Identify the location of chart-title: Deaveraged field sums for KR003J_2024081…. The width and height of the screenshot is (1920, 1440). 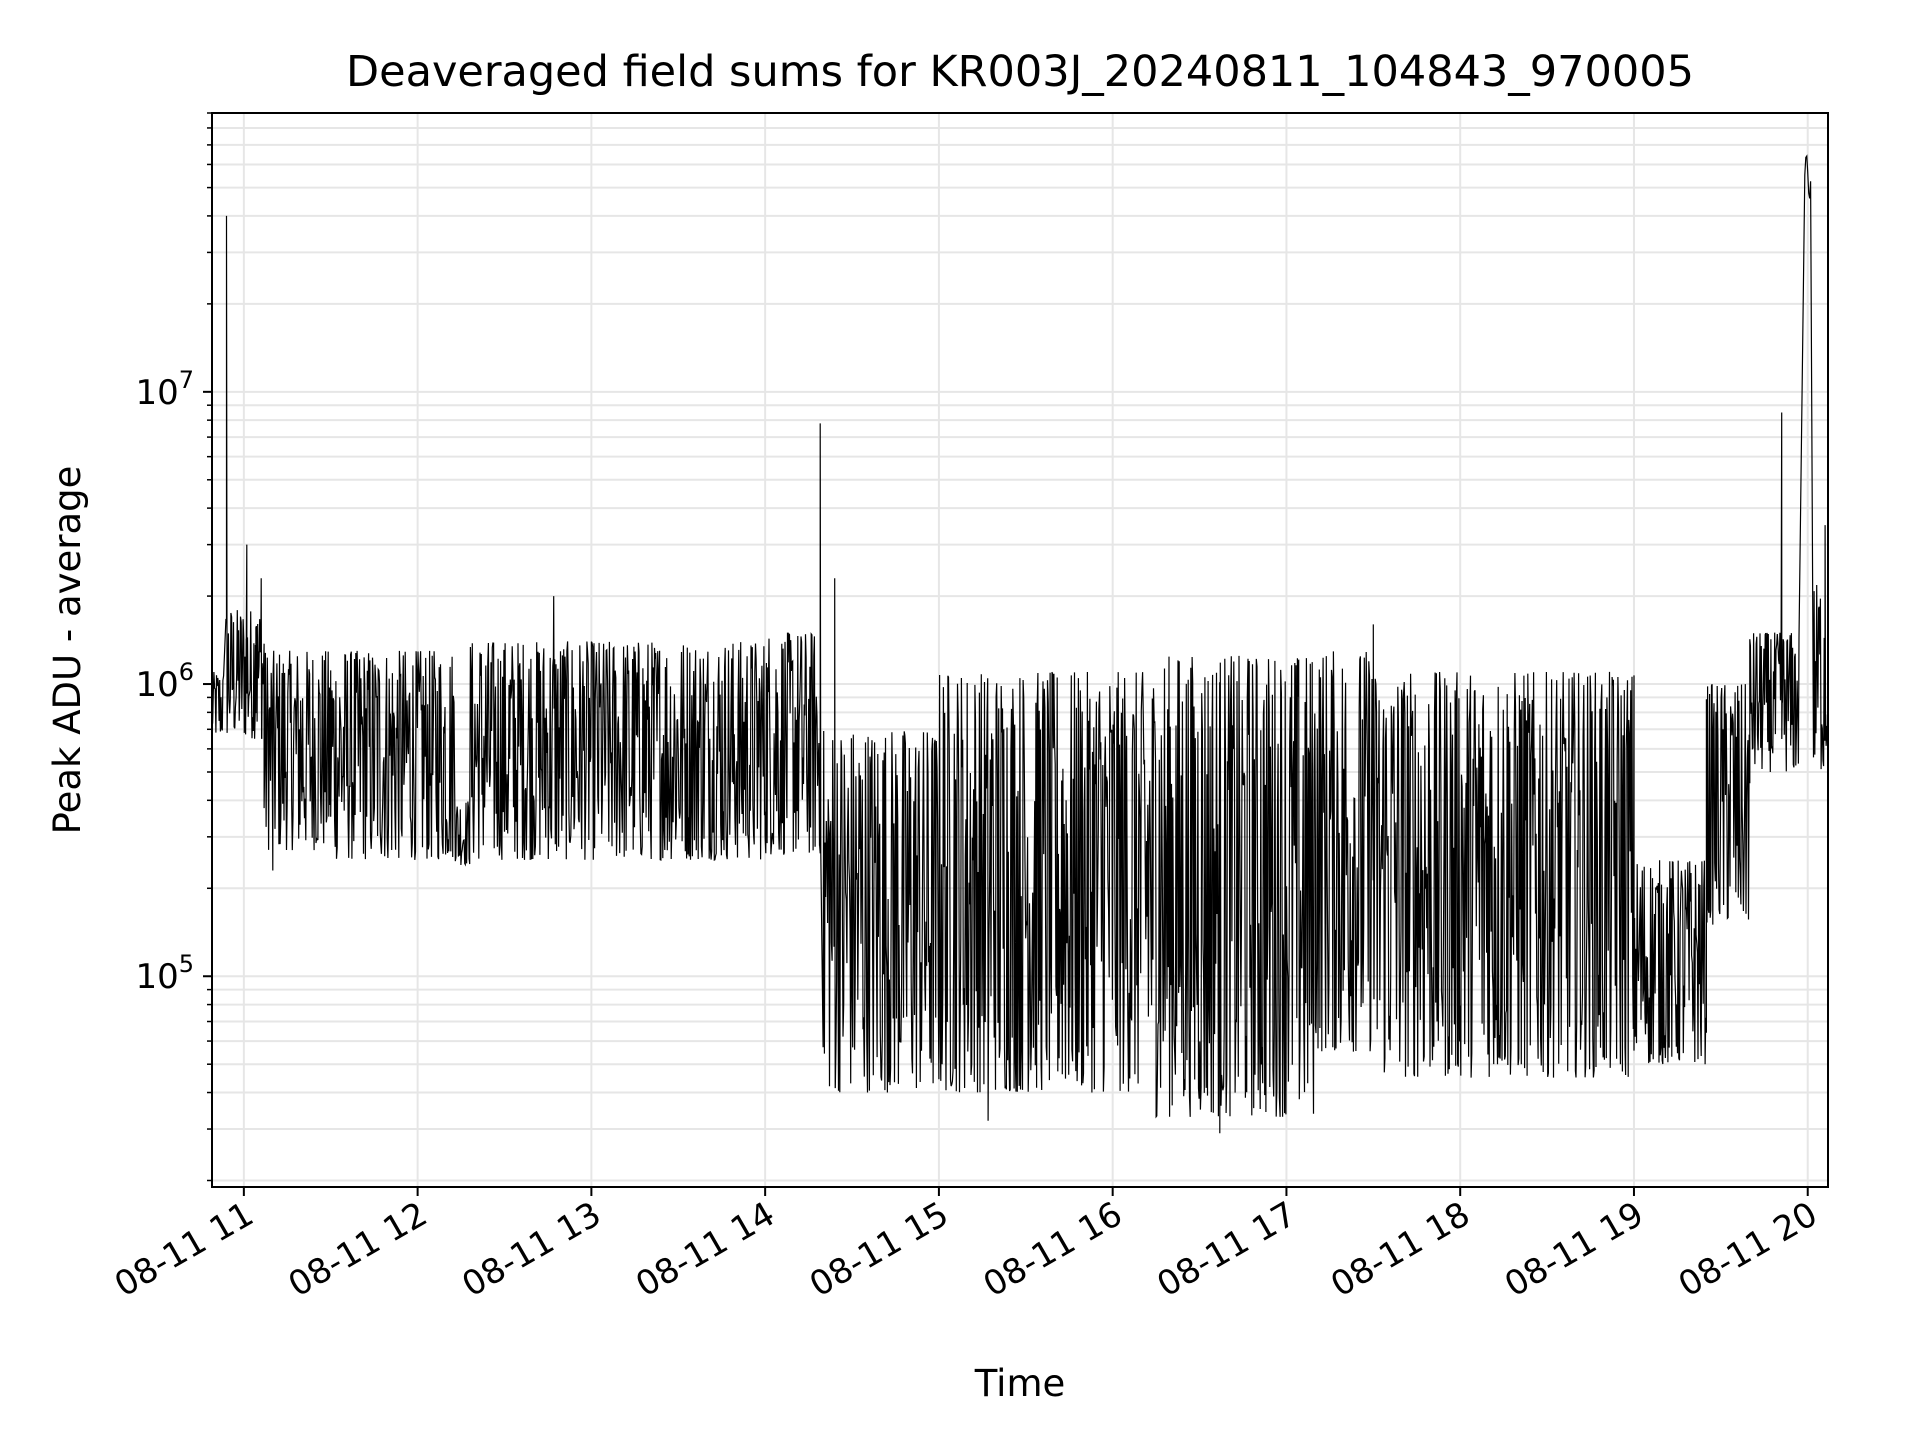
(1020, 72).